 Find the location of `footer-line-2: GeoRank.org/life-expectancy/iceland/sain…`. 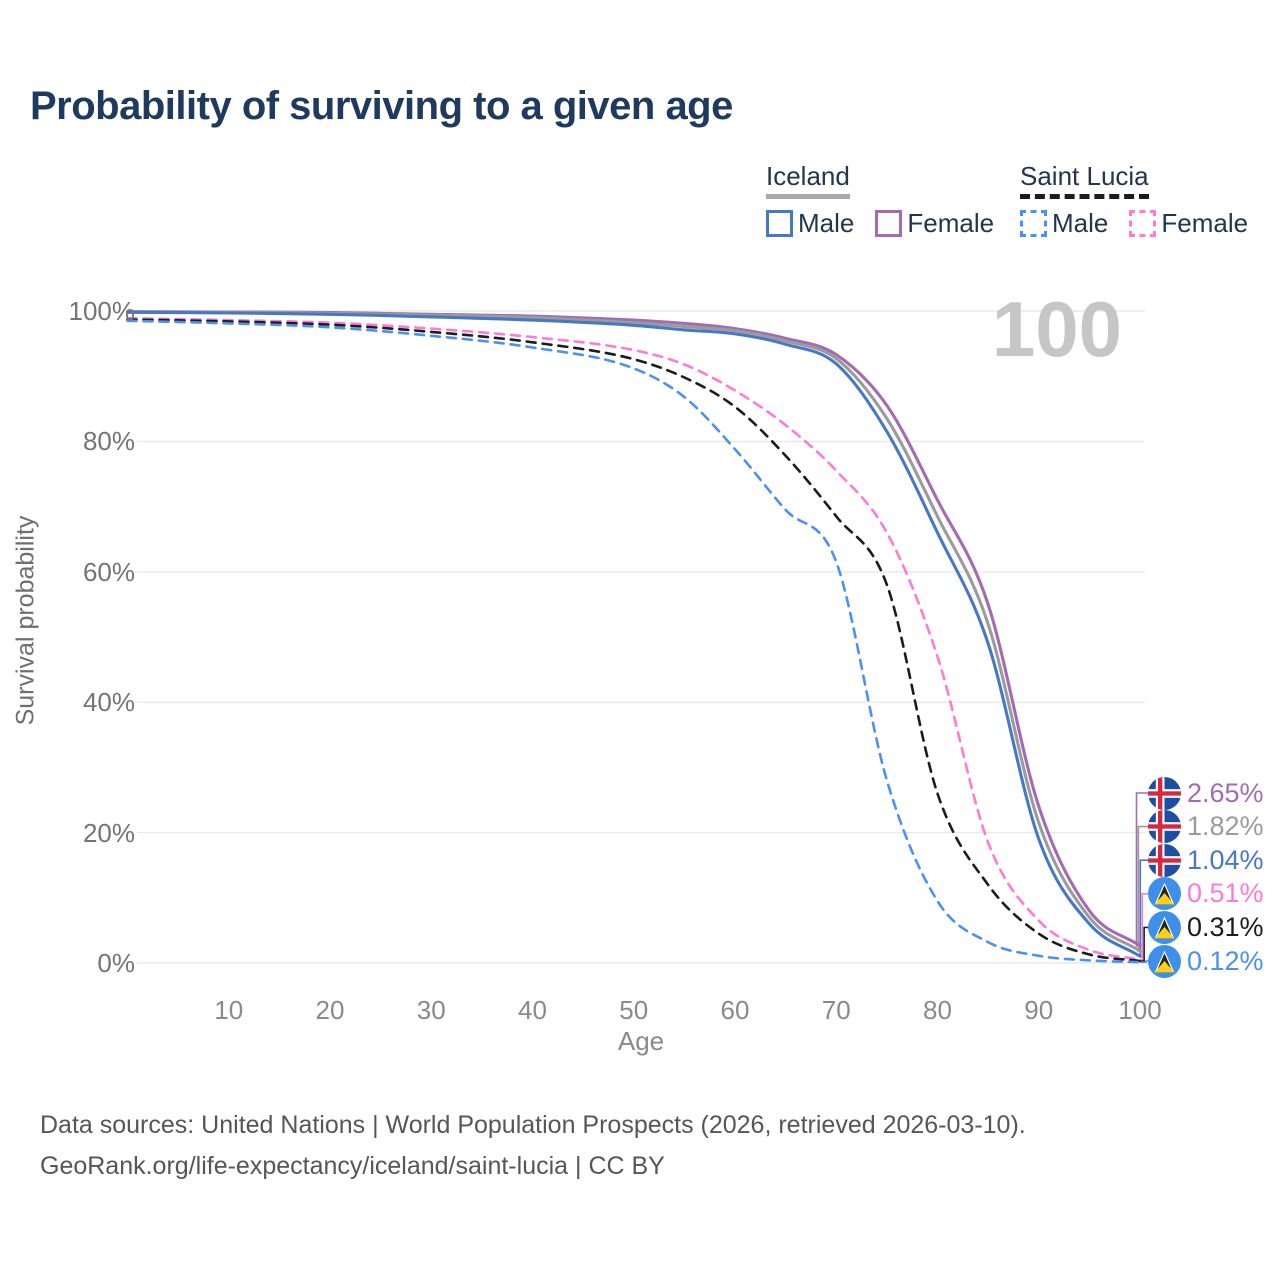

footer-line-2: GeoRank.org/life-expectancy/iceland/sain… is located at coordinates (352, 1166).